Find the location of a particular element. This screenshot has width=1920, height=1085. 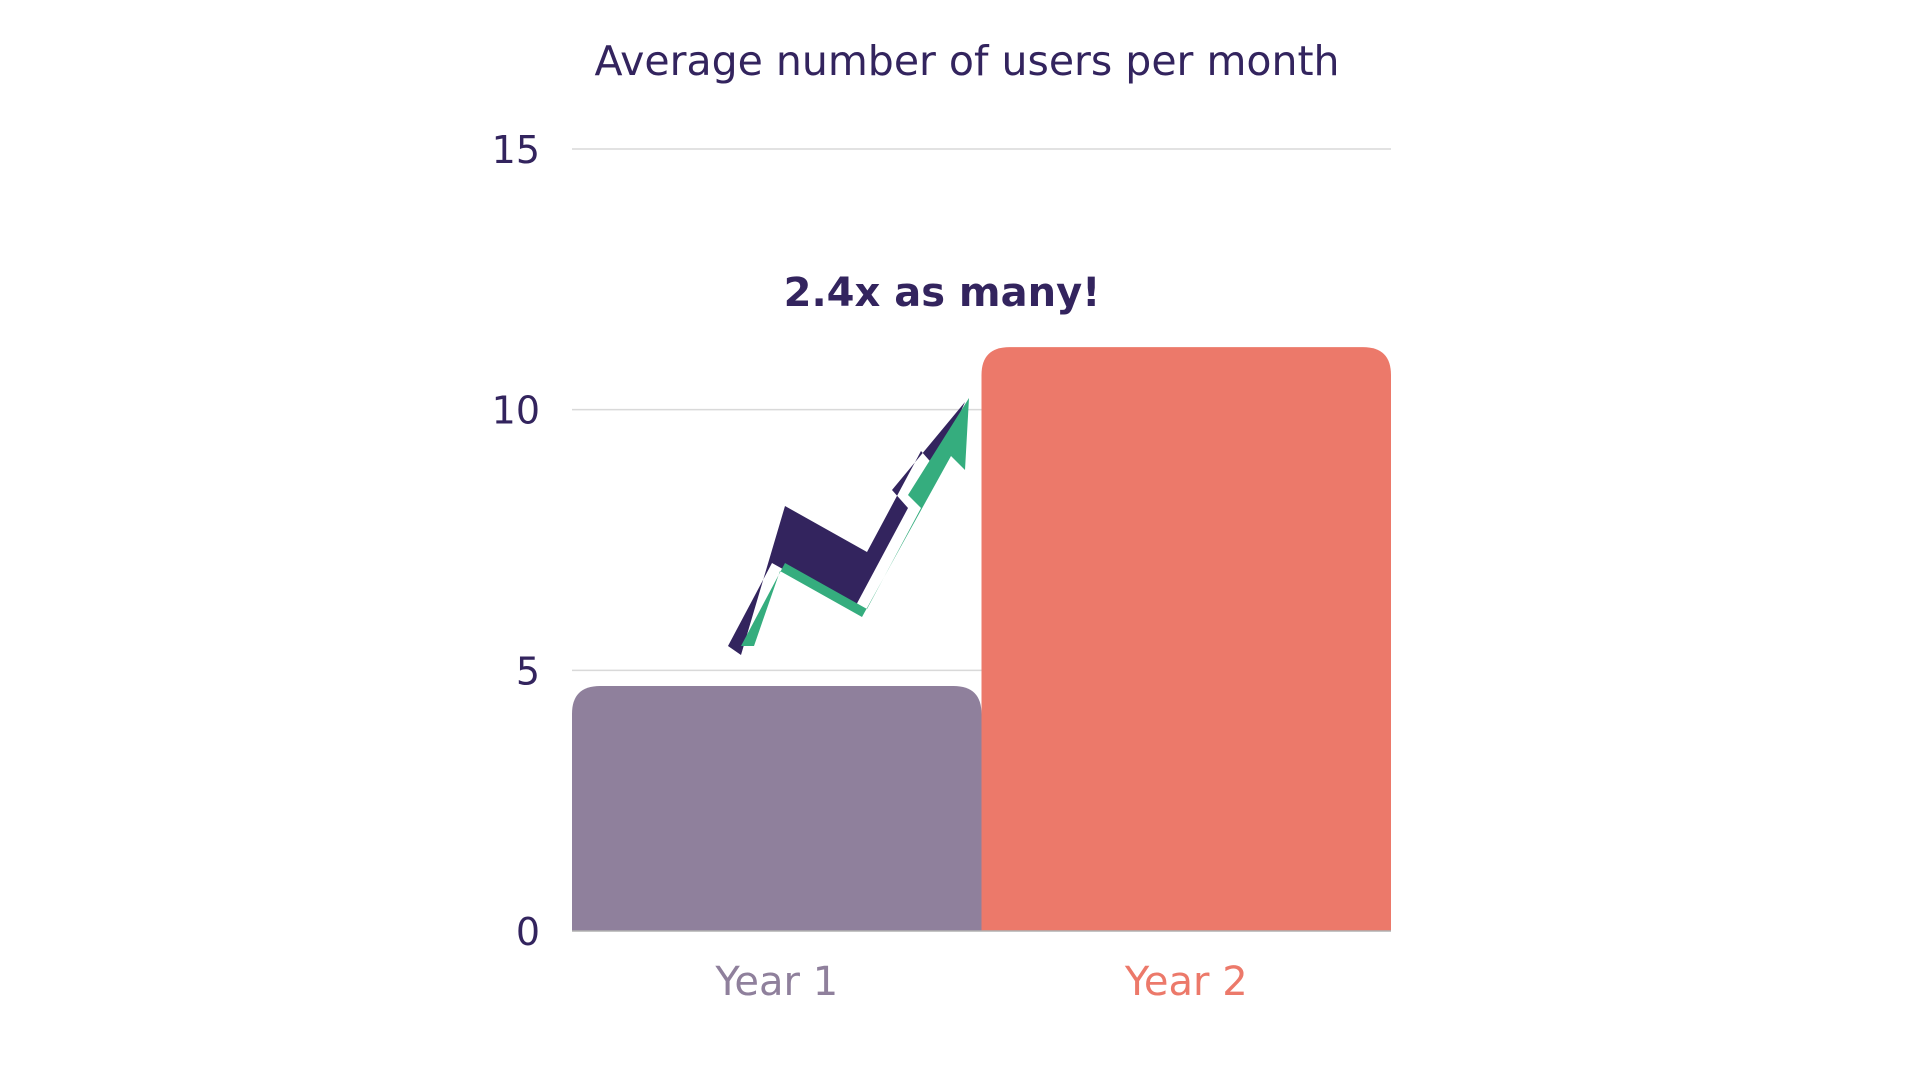

arrow-face is located at coordinates (855, 522).